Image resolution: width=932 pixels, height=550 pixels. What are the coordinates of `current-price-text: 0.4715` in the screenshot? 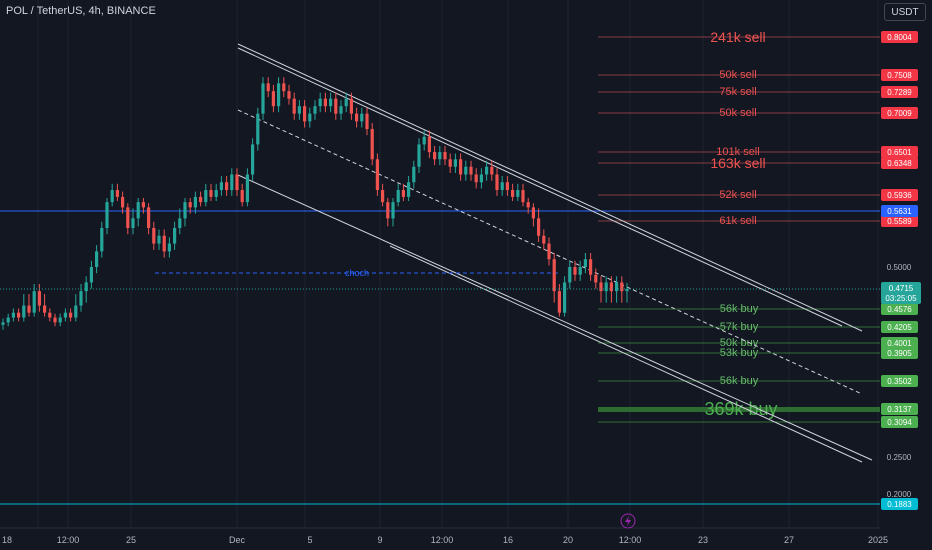 It's located at (901, 288).